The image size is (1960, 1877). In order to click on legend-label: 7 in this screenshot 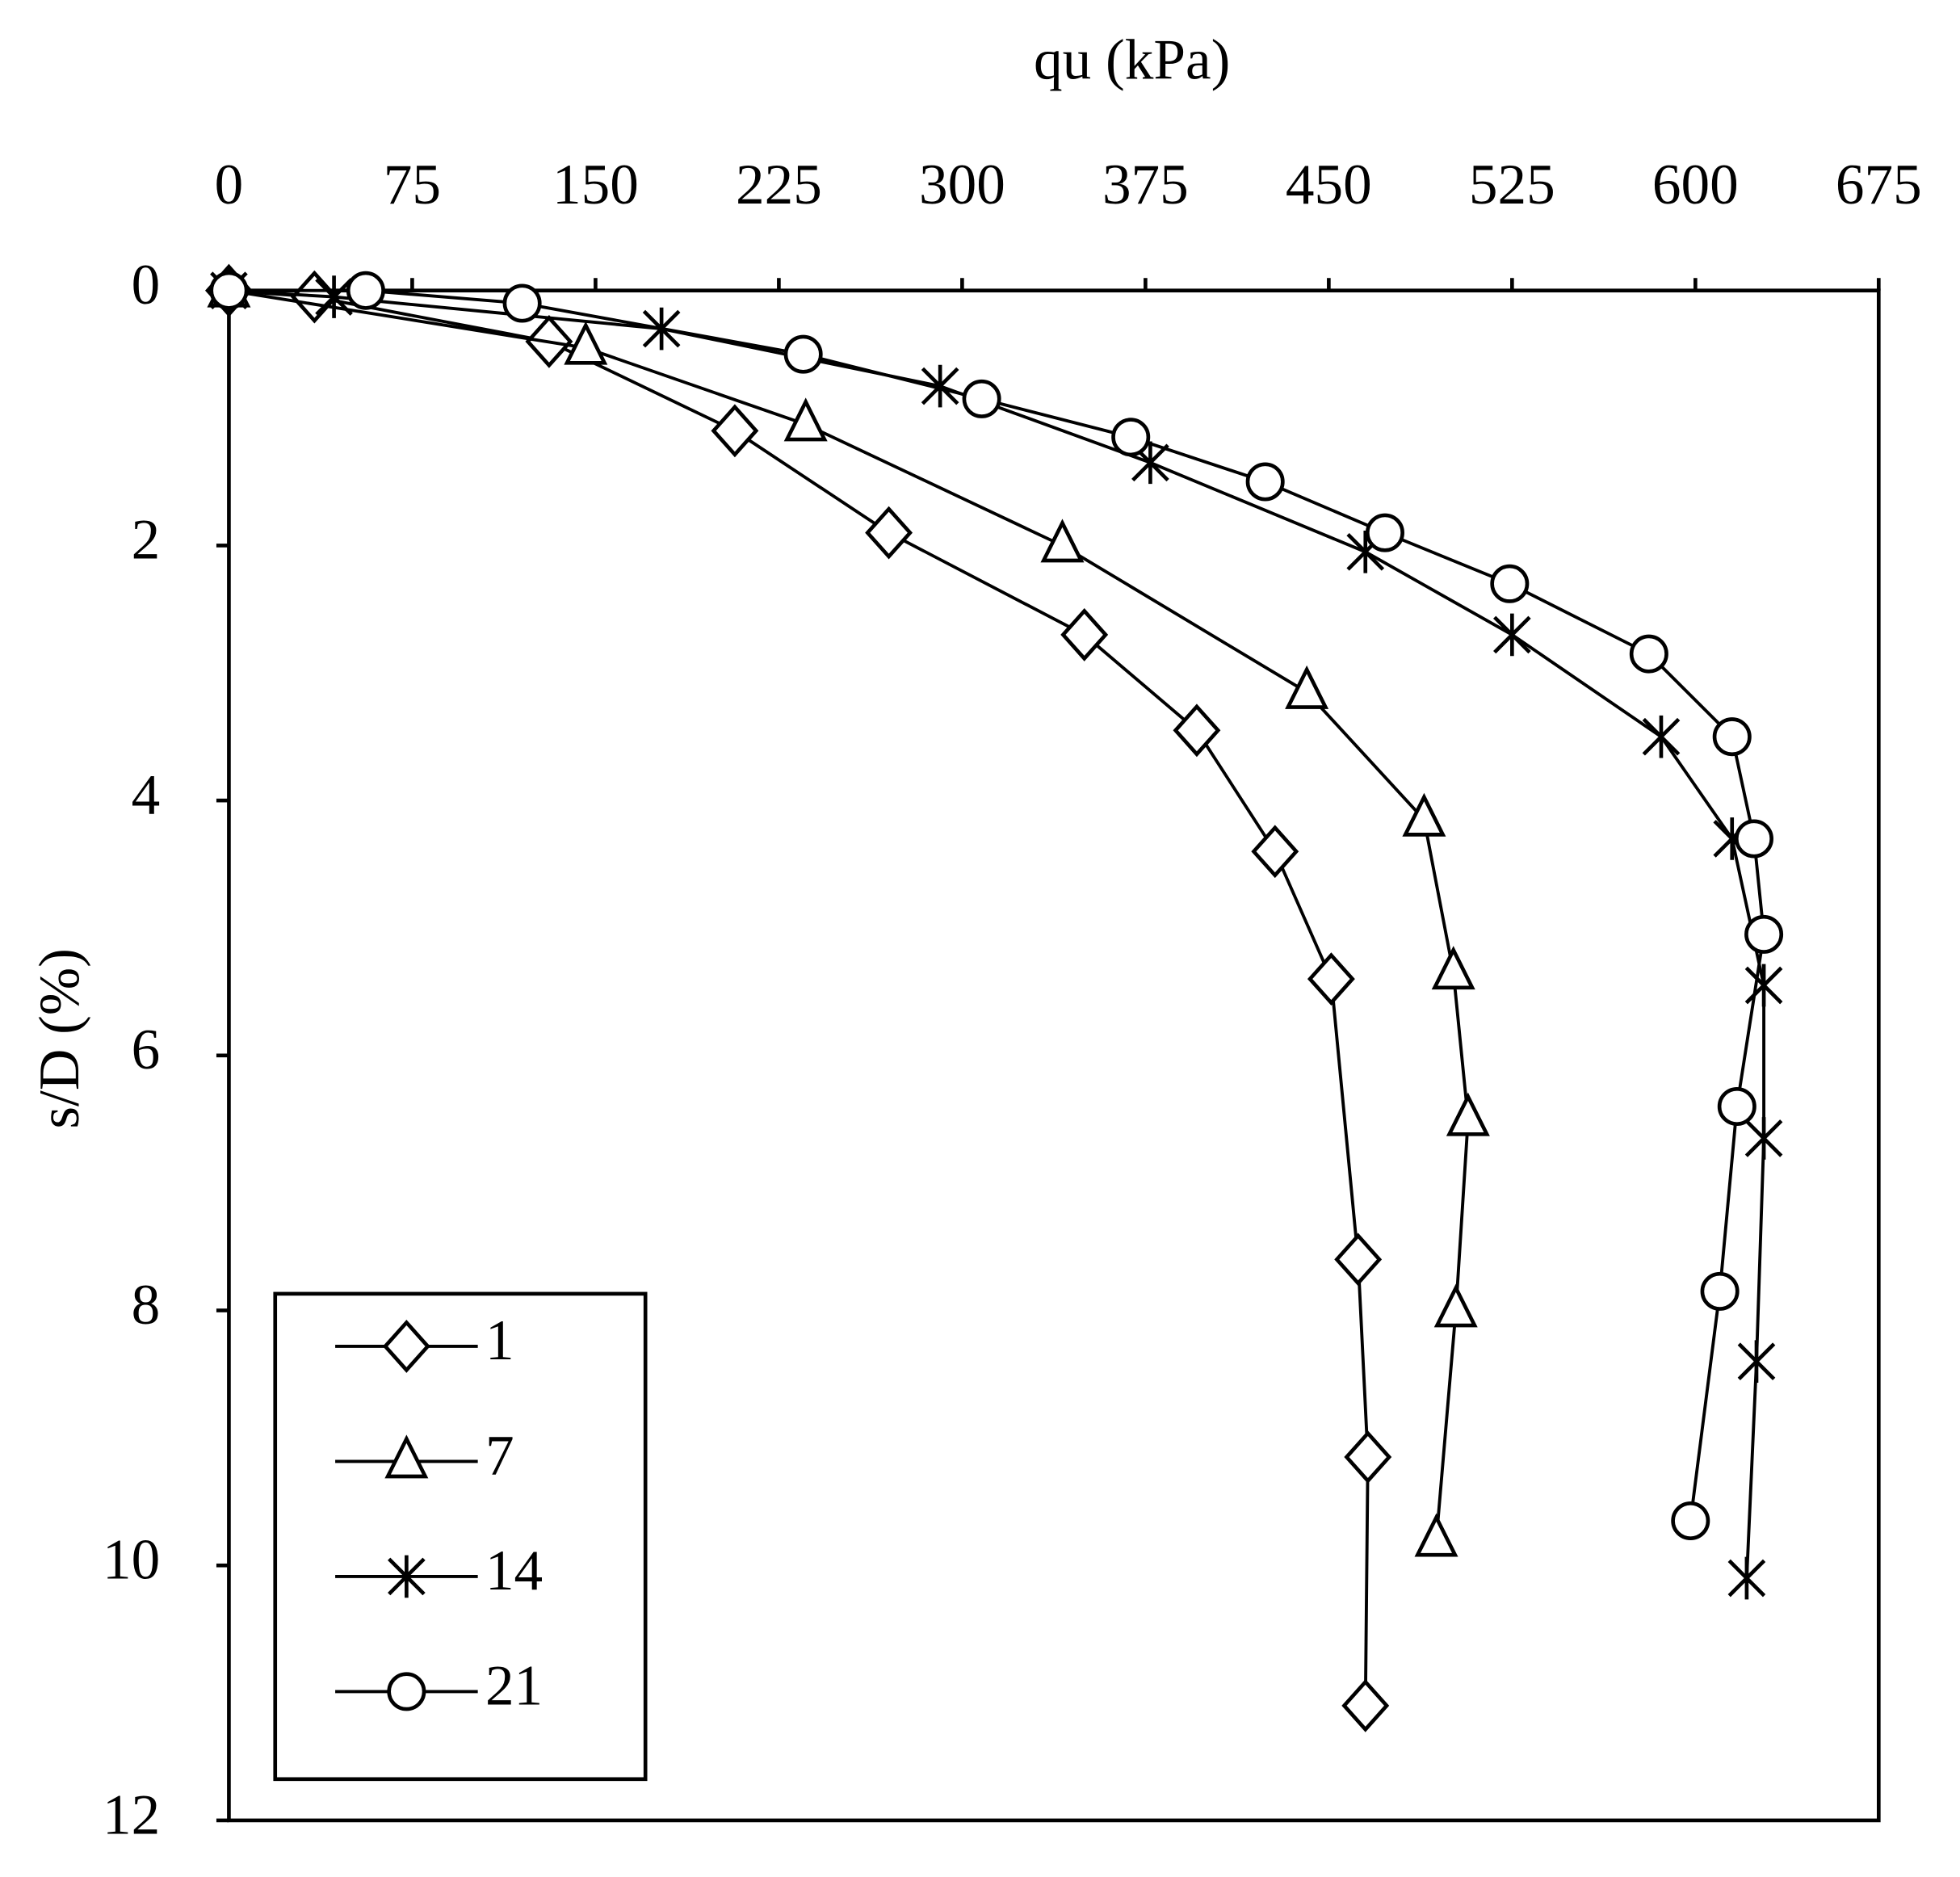, I will do `click(499, 1456)`.